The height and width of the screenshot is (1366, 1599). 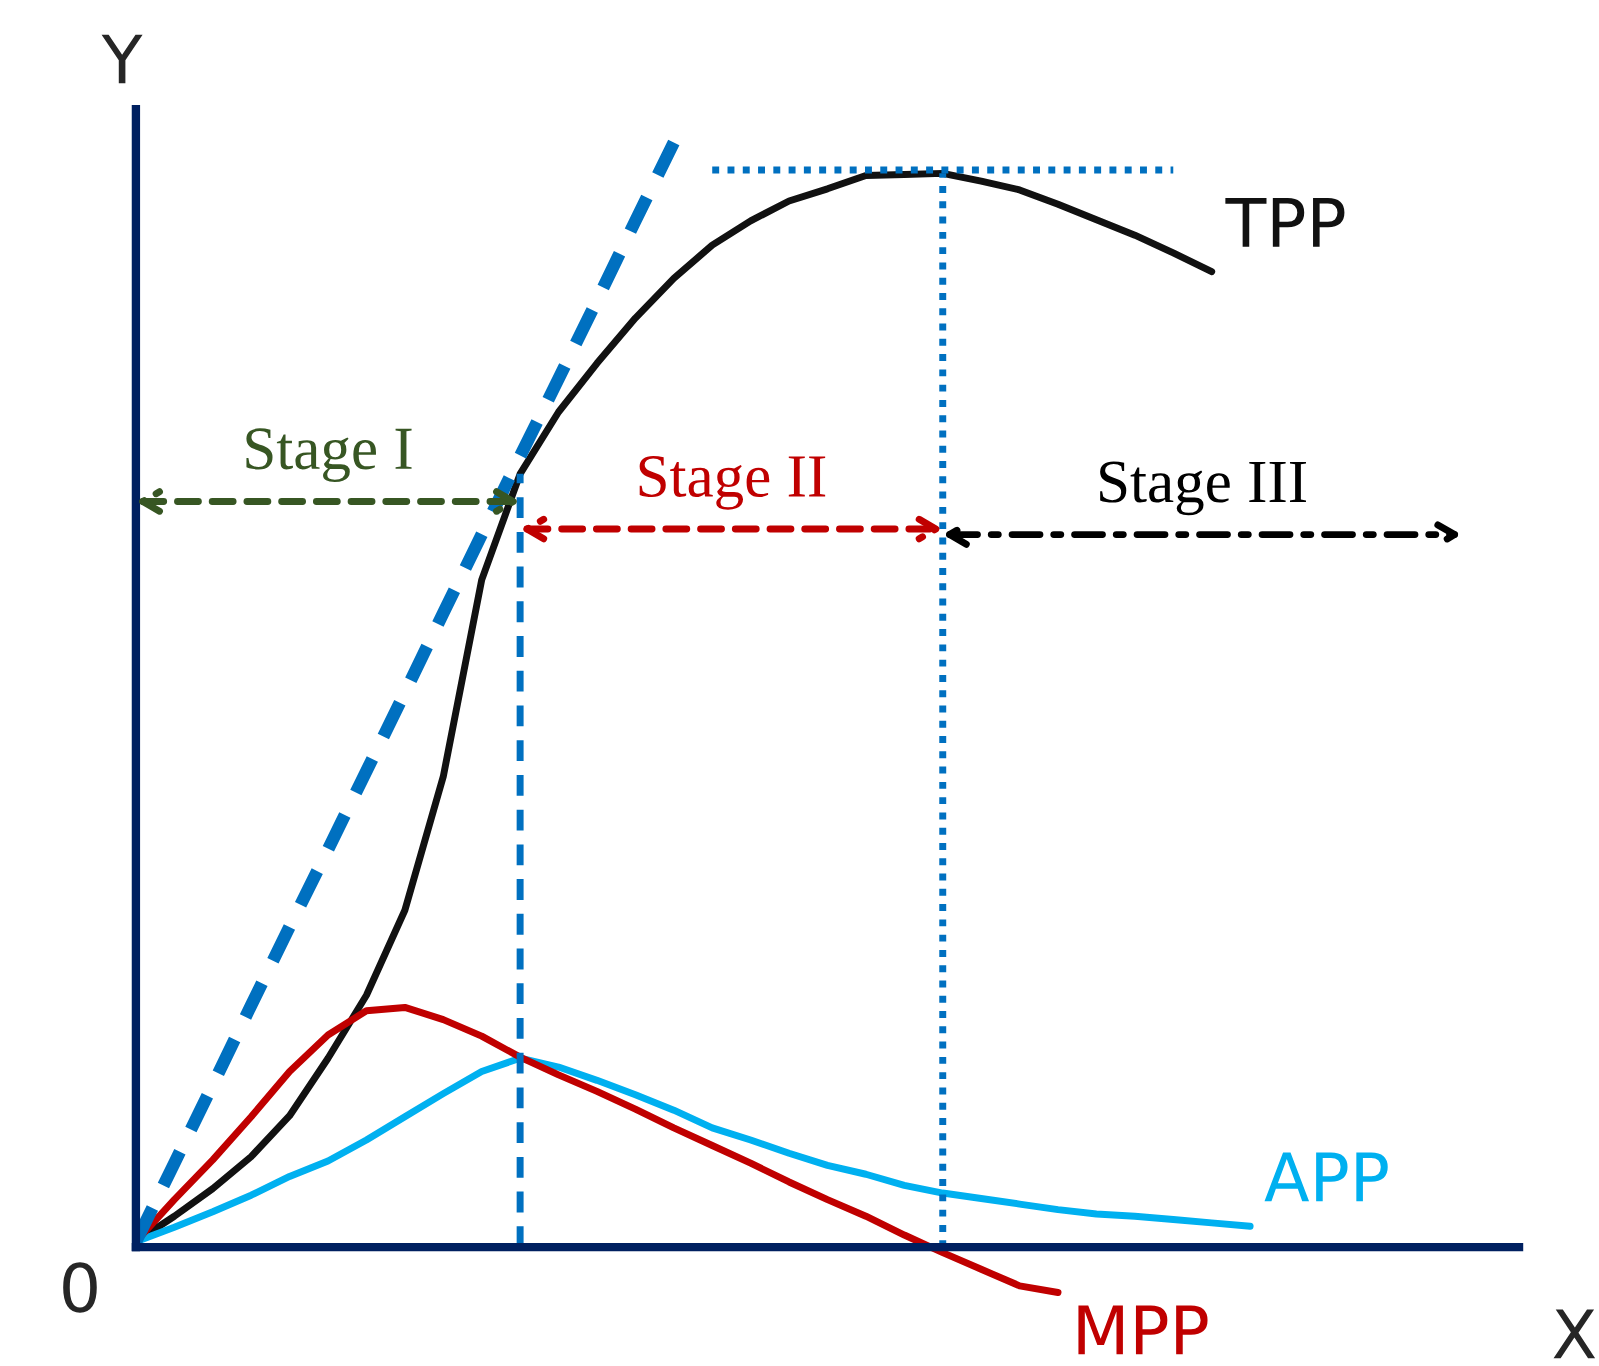 What do you see at coordinates (1143, 1330) in the screenshot?
I see `series-label: MPP` at bounding box center [1143, 1330].